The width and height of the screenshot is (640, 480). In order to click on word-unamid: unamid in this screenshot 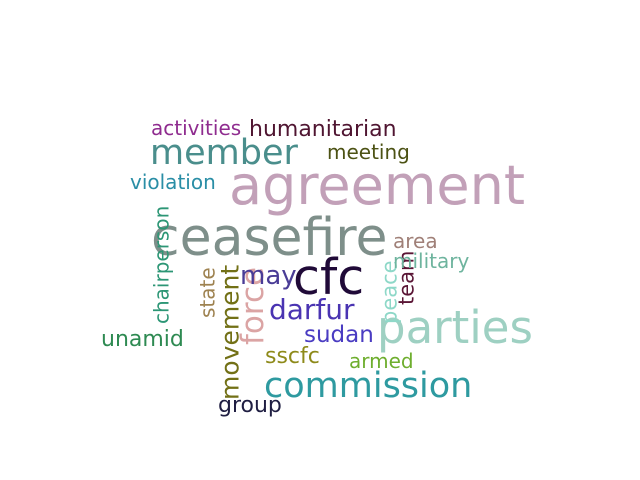, I will do `click(142, 339)`.